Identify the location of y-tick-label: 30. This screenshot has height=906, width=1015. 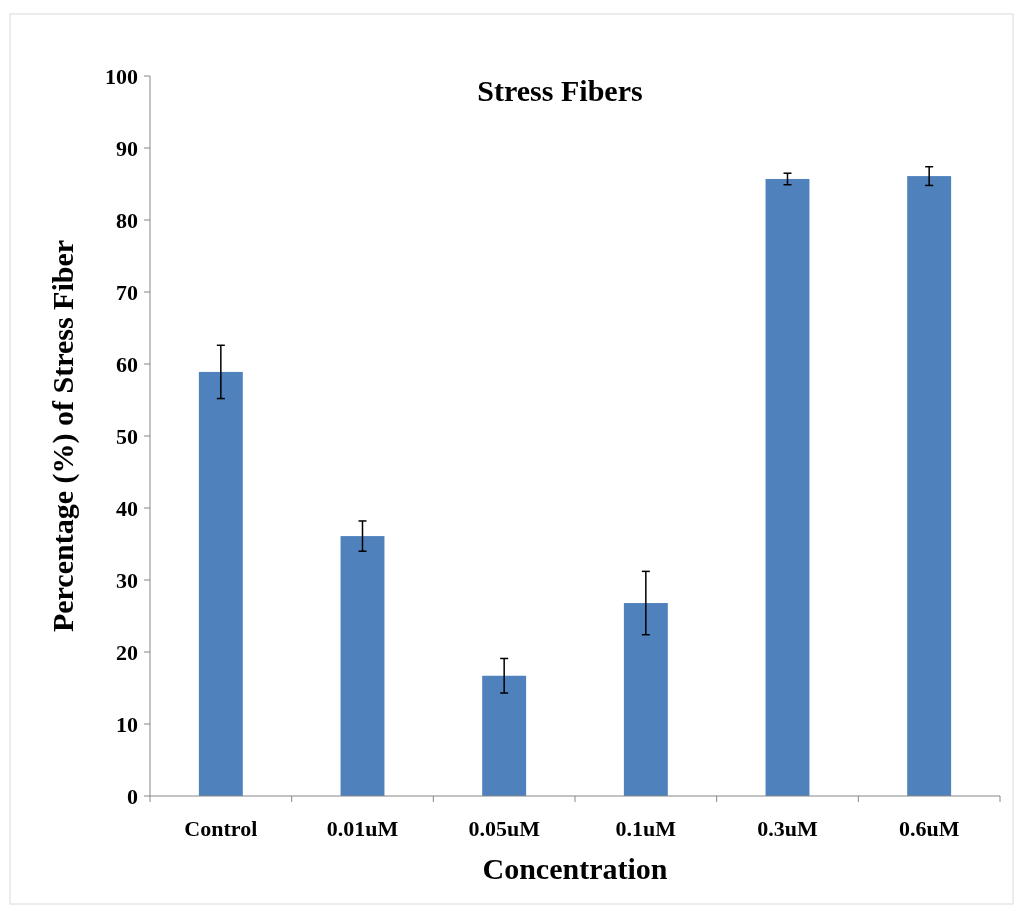
(127, 580).